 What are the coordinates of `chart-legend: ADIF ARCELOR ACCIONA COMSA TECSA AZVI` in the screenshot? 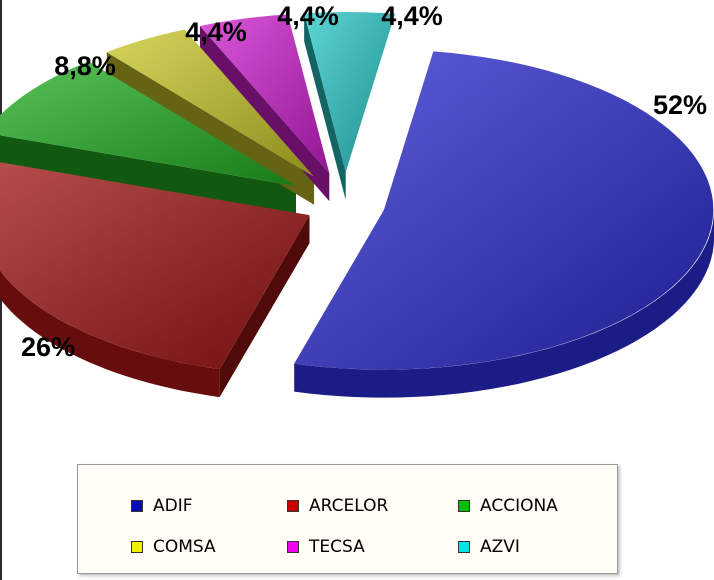 It's located at (347, 519).